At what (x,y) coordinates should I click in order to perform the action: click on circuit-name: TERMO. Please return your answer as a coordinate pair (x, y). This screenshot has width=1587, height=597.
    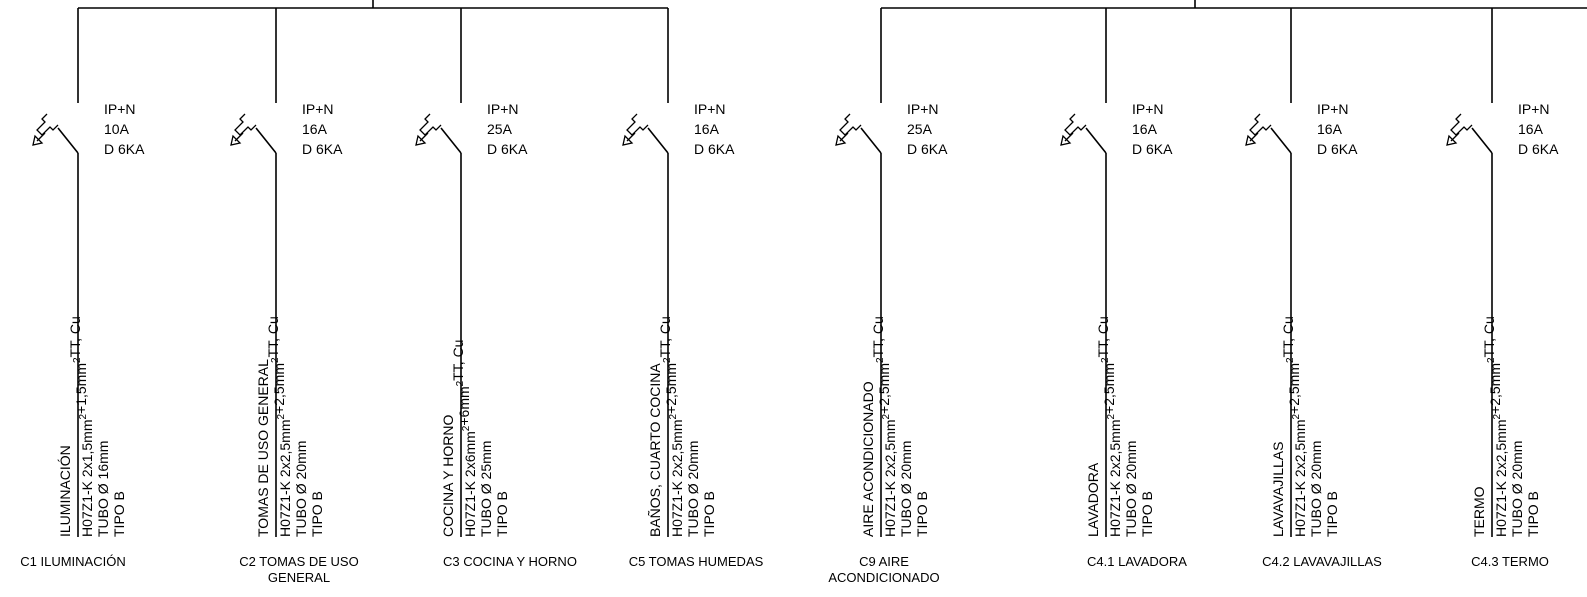
    Looking at the image, I should click on (1479, 511).